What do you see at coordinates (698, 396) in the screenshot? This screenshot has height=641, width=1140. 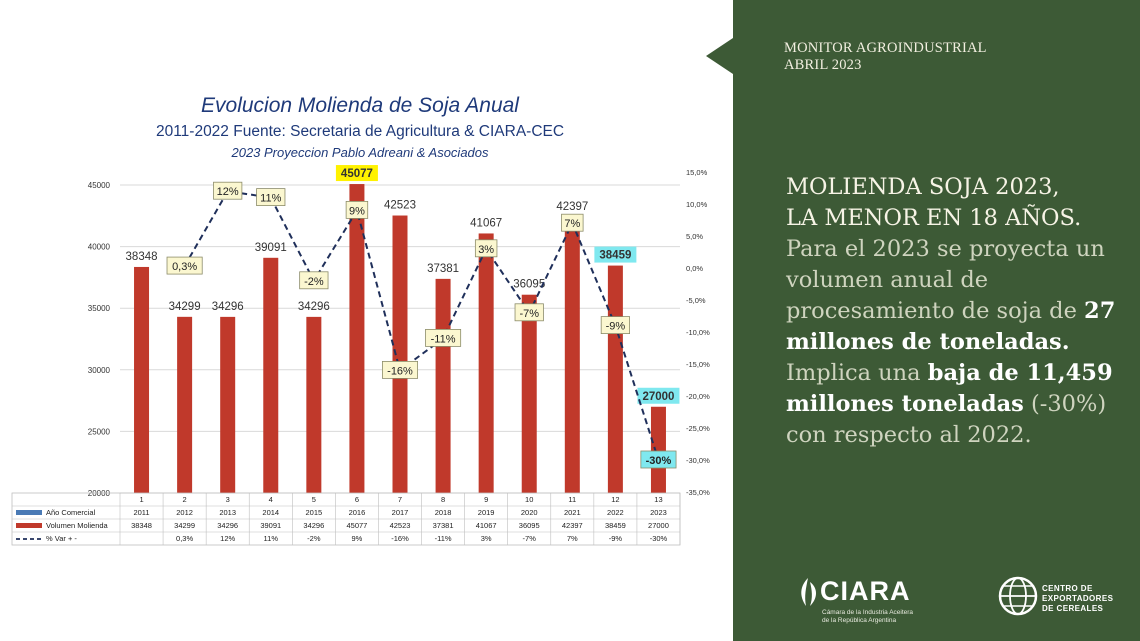 I see `y2-tick-label: -20,0%` at bounding box center [698, 396].